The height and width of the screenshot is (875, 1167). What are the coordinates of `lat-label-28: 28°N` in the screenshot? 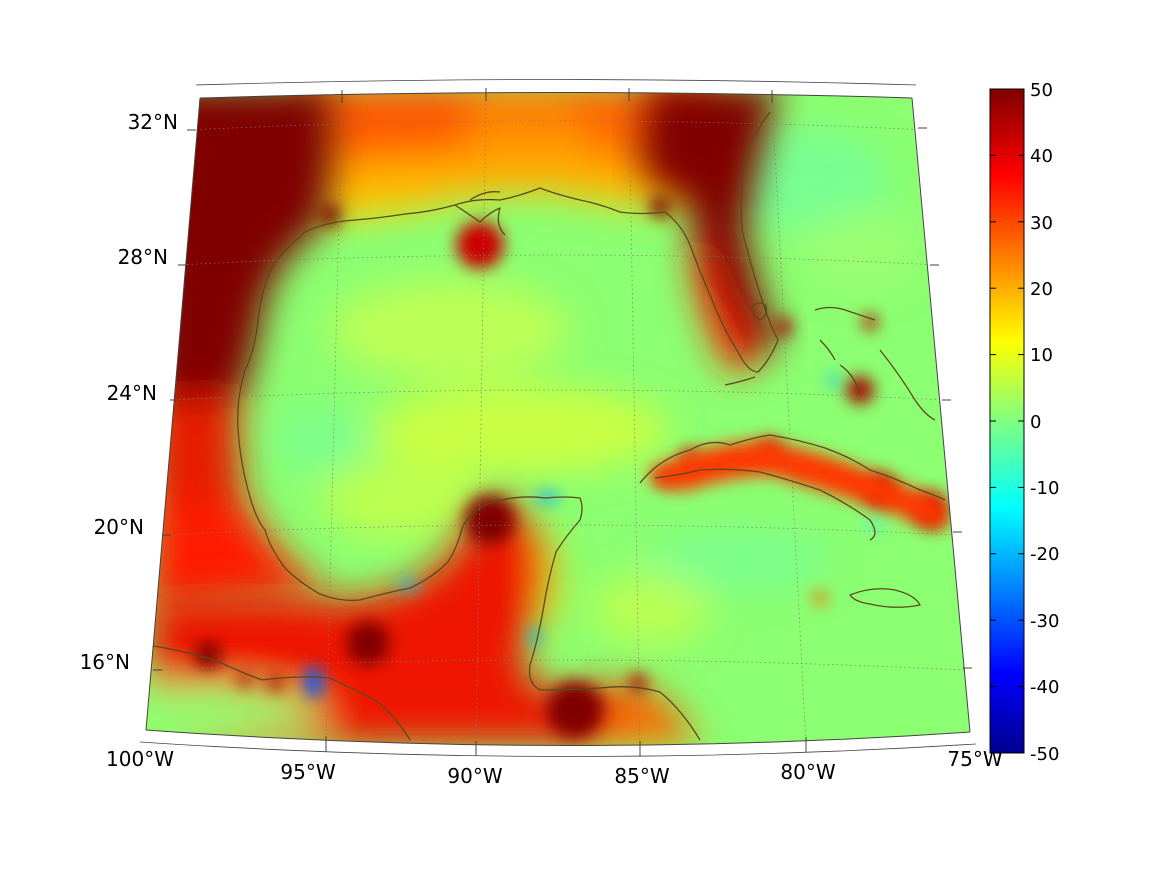 It's located at (143, 257).